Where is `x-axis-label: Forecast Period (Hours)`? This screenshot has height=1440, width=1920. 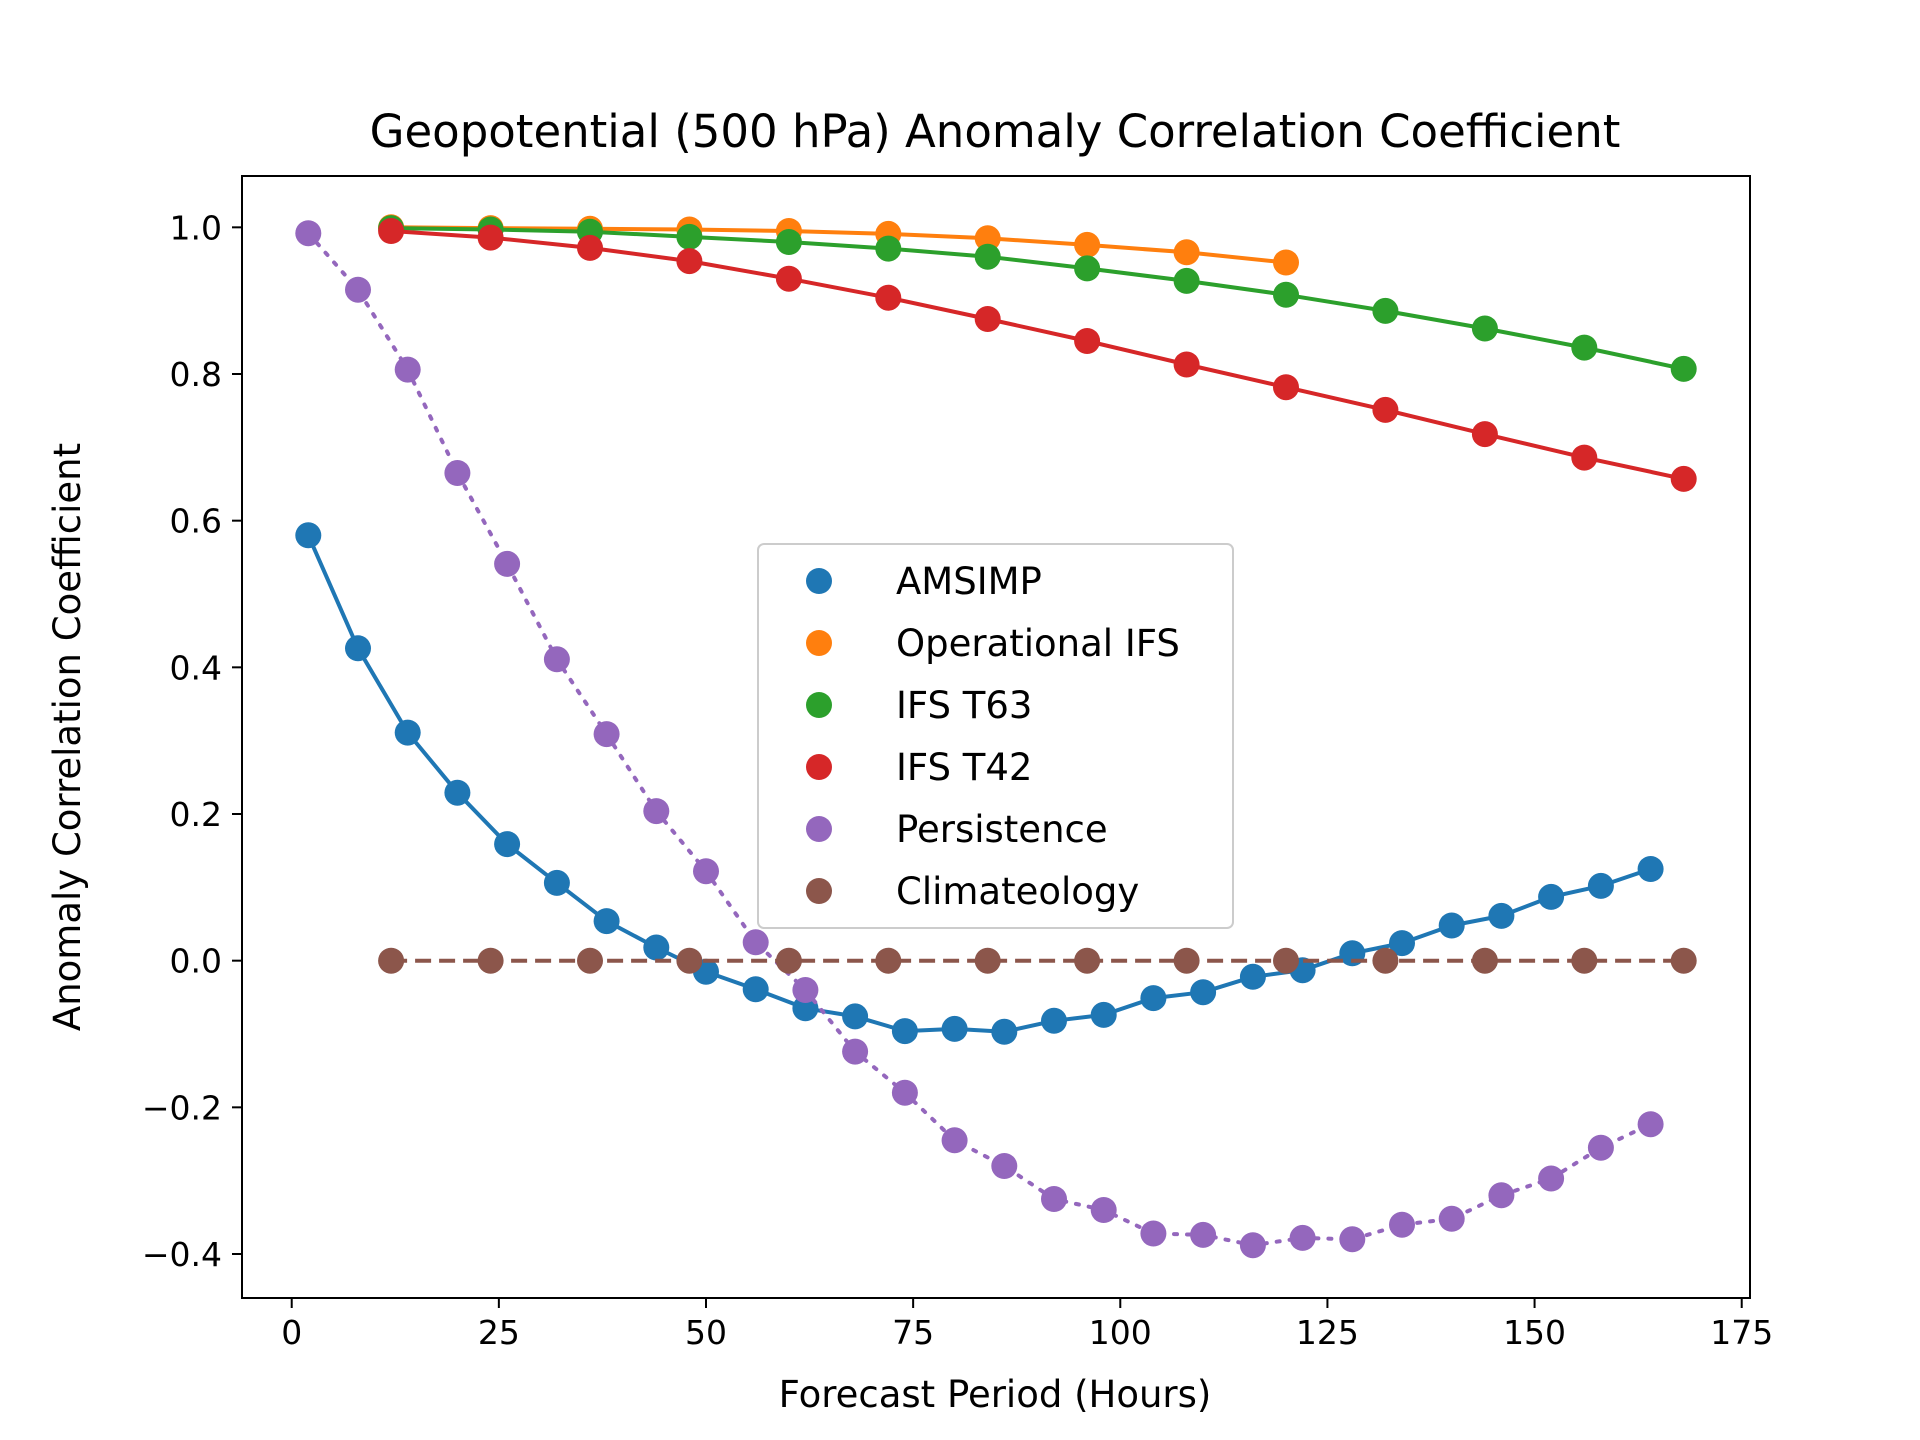
x-axis-label: Forecast Period (Hours) is located at coordinates (995, 1394).